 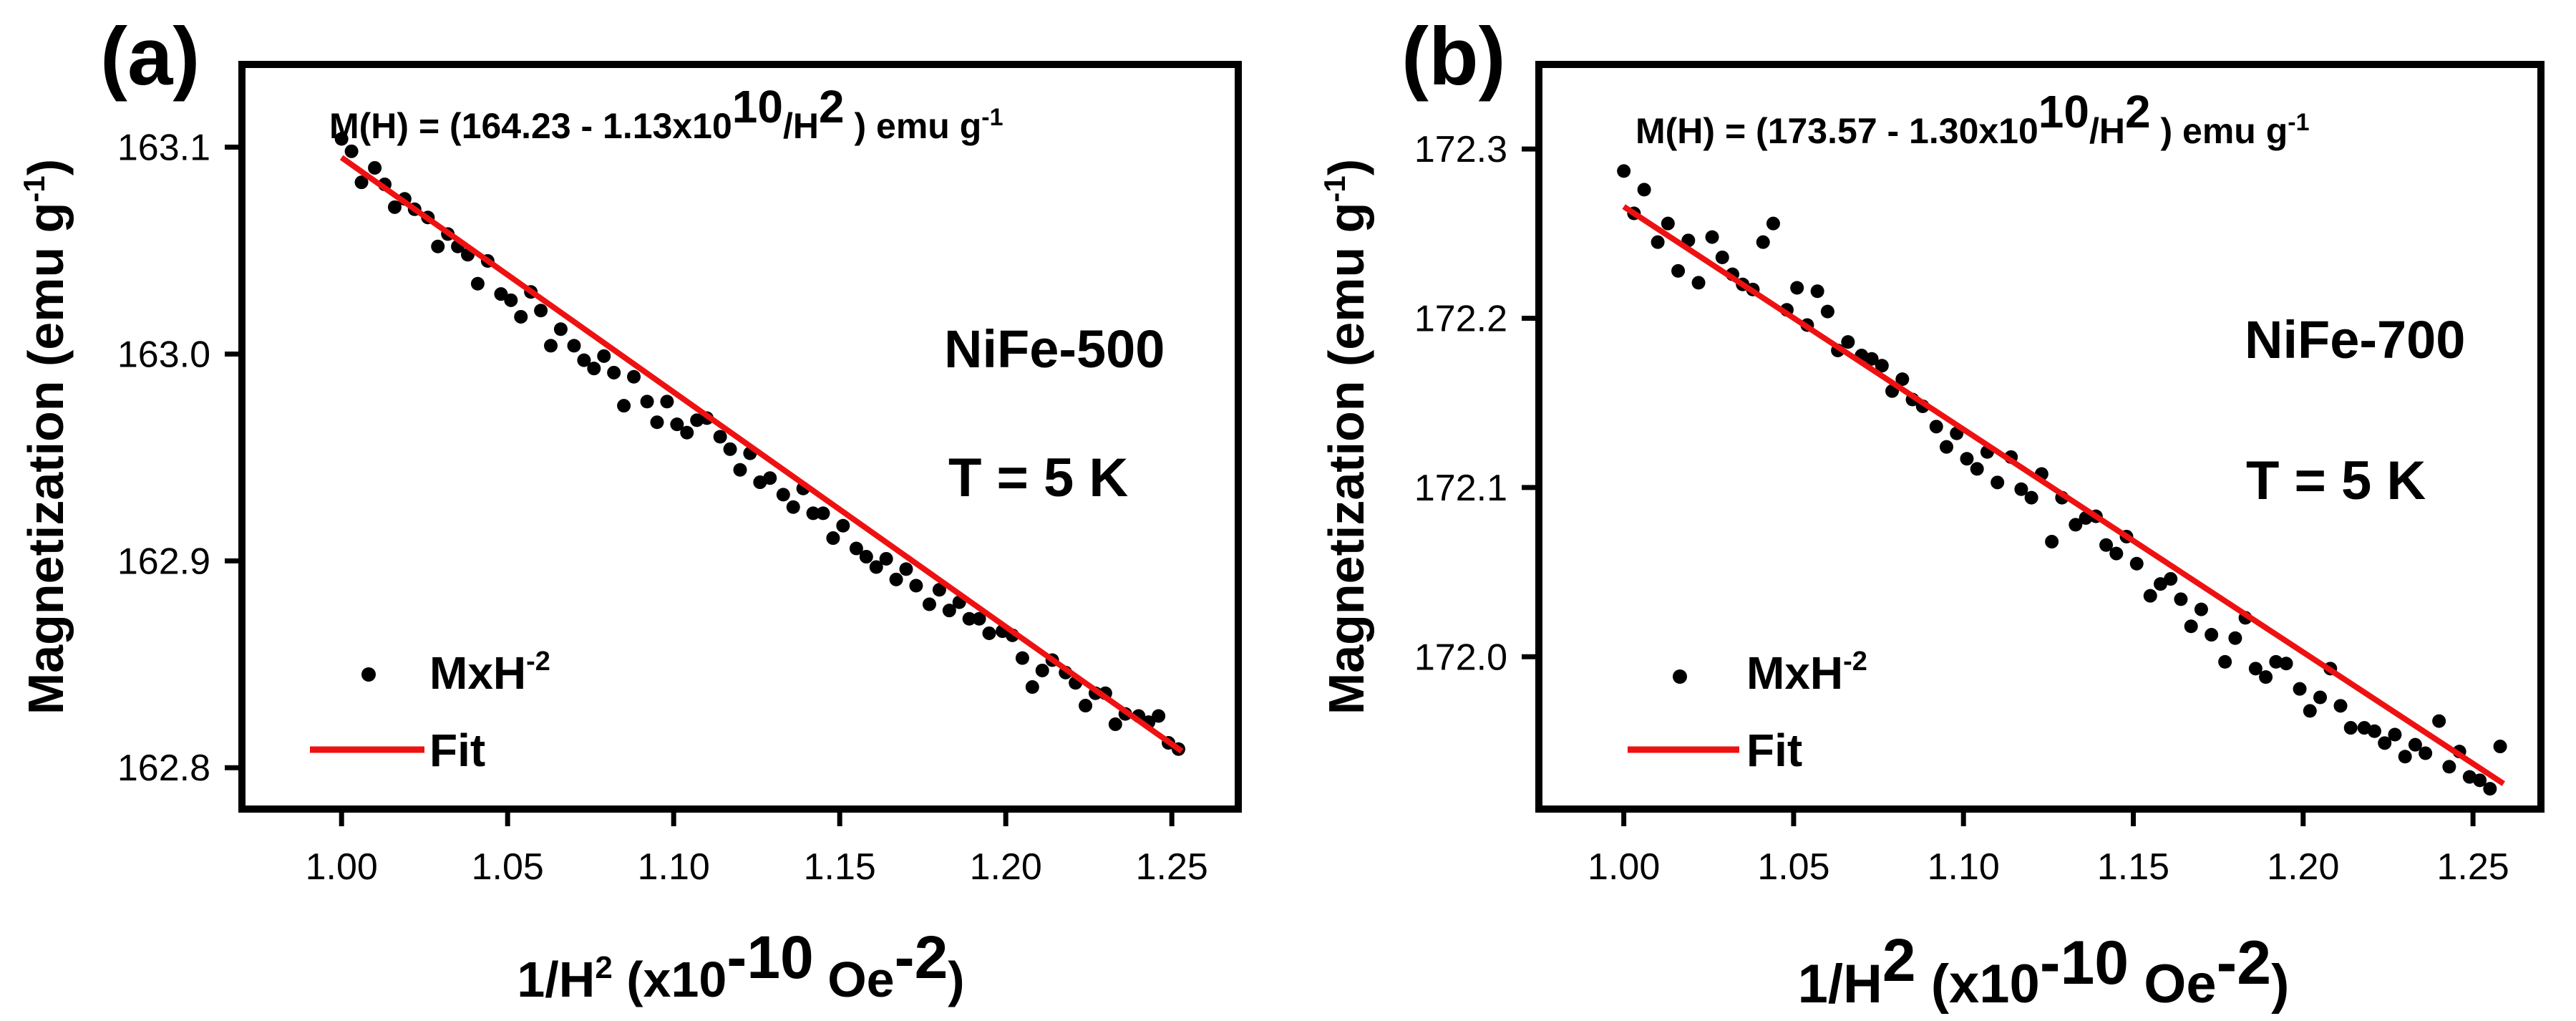 What do you see at coordinates (1453, 56) in the screenshot?
I see `panel-label-b: (b)` at bounding box center [1453, 56].